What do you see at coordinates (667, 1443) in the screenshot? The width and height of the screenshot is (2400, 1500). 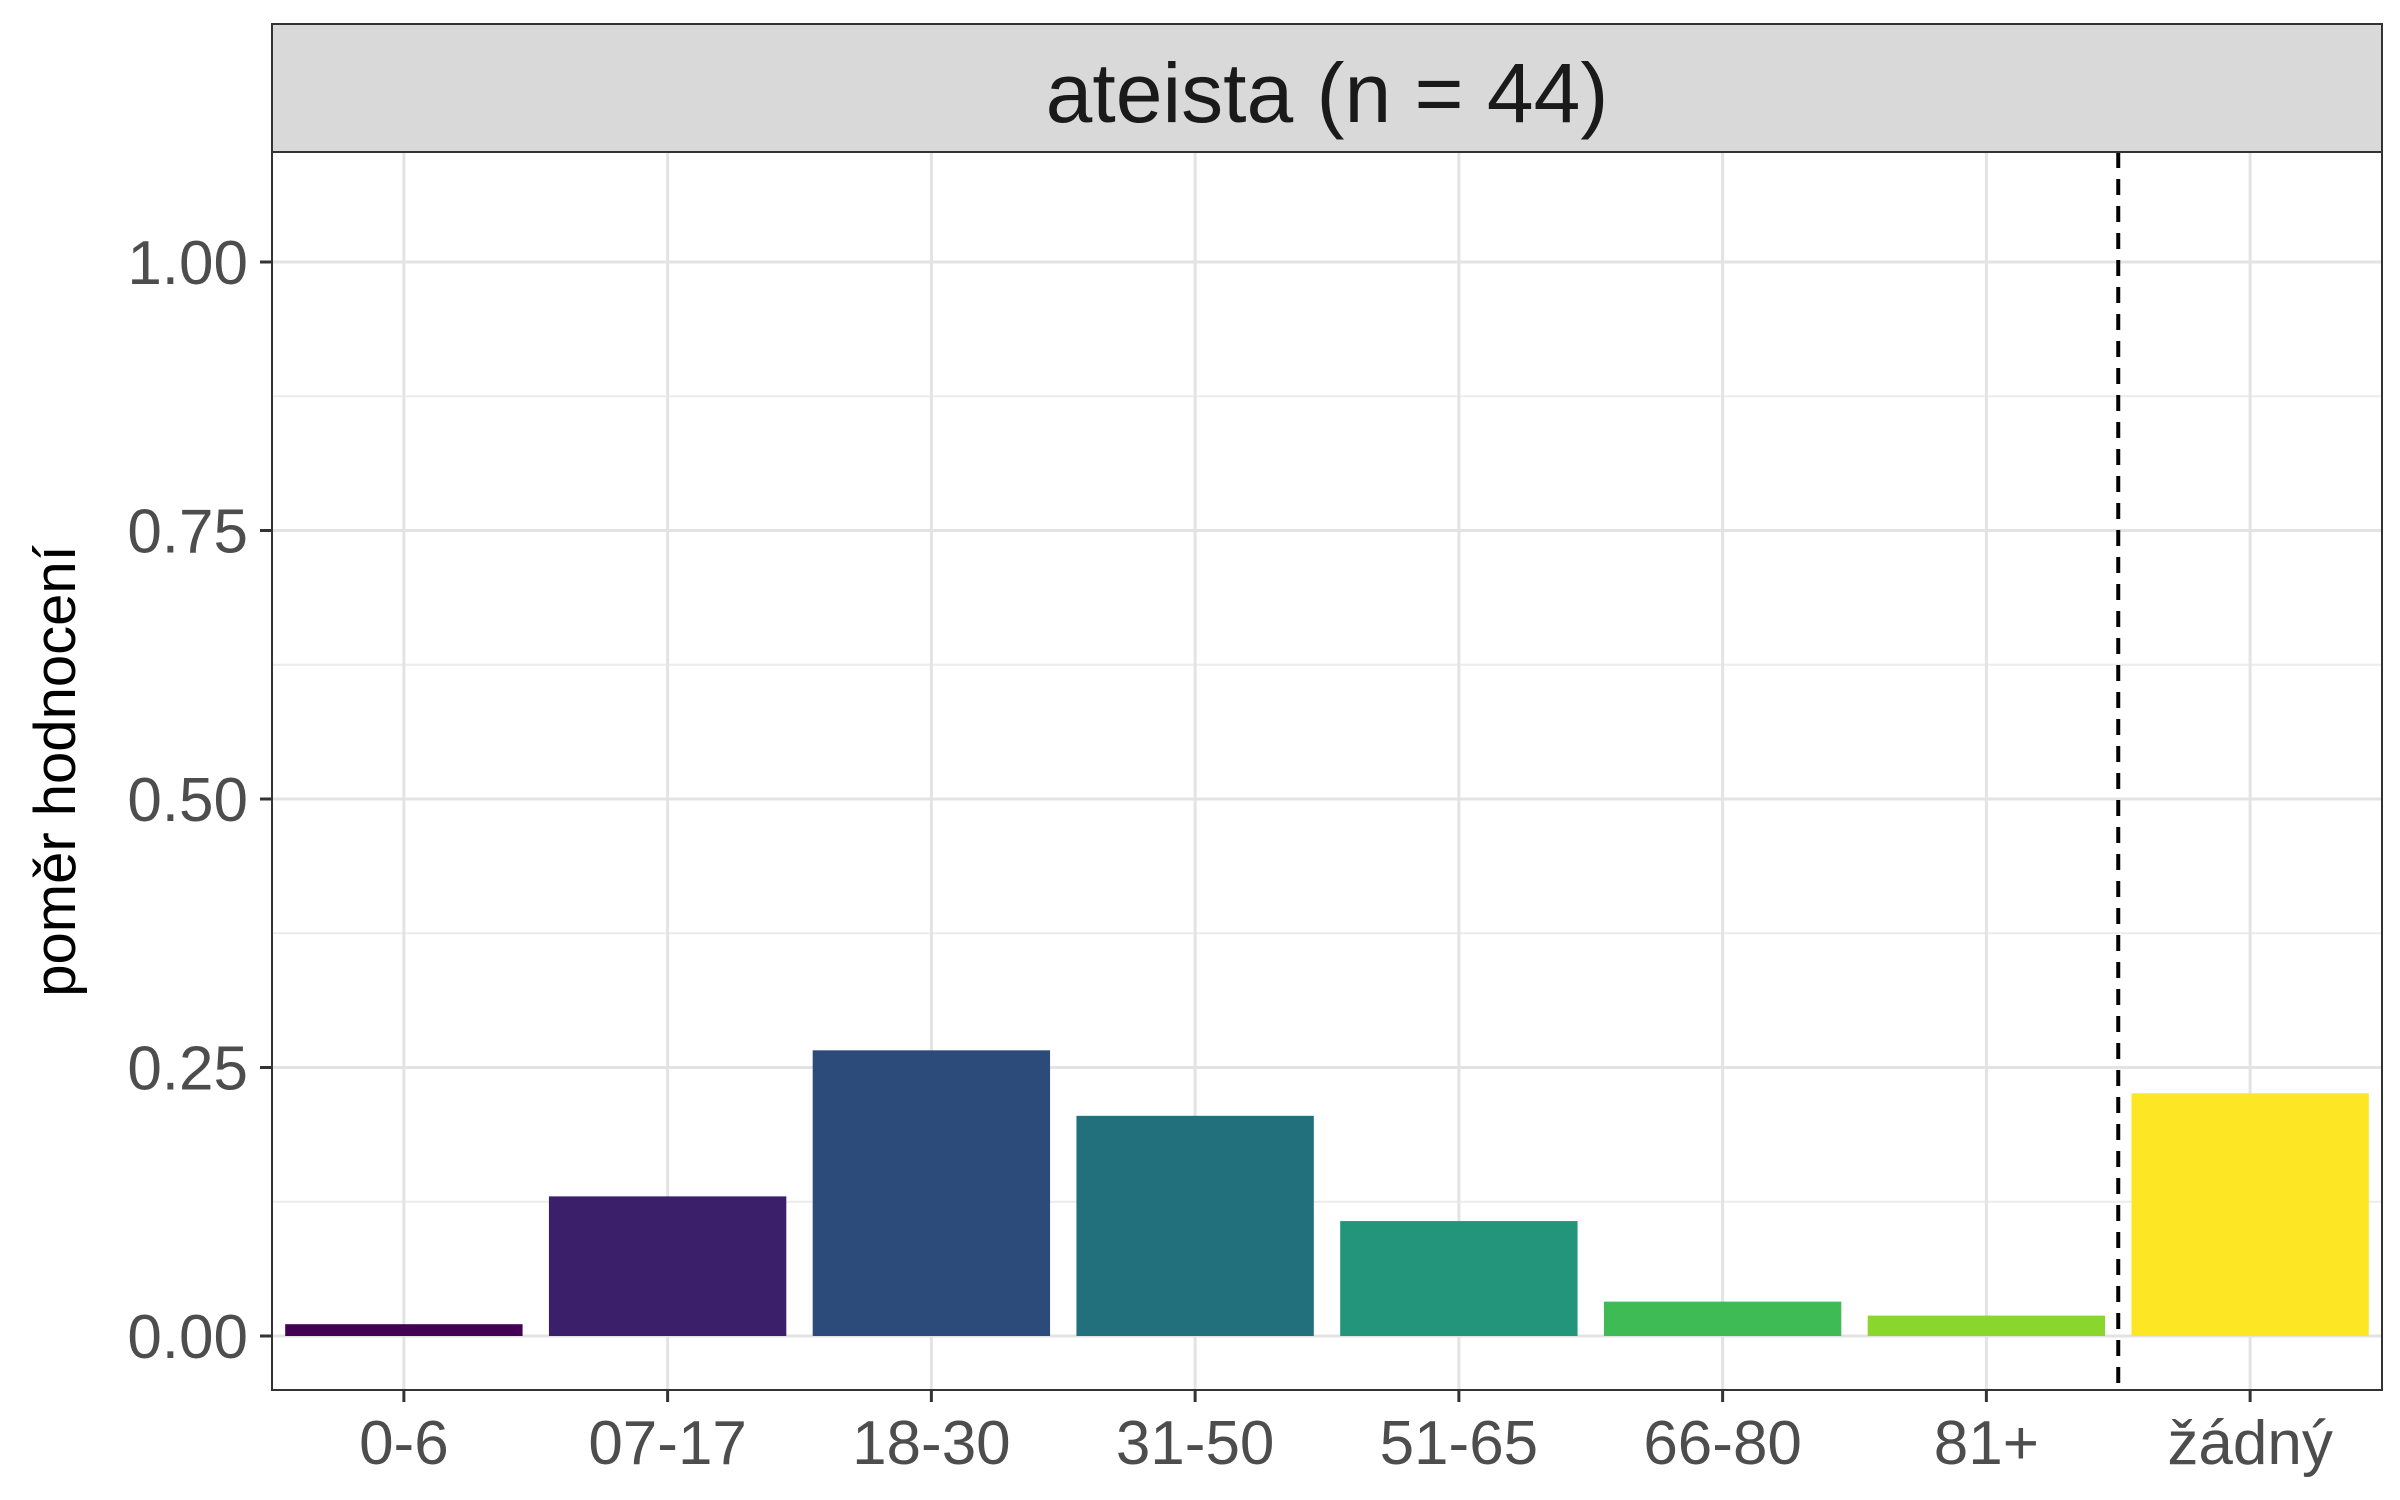 I see `x-tick-label: 07-17` at bounding box center [667, 1443].